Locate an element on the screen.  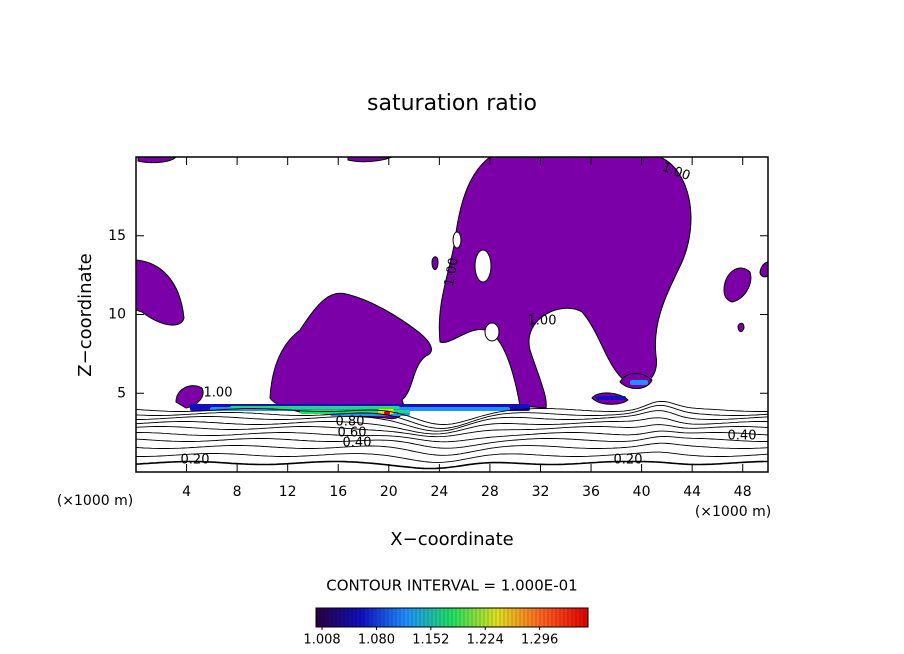
x-tick-label: 28 is located at coordinates (490, 492).